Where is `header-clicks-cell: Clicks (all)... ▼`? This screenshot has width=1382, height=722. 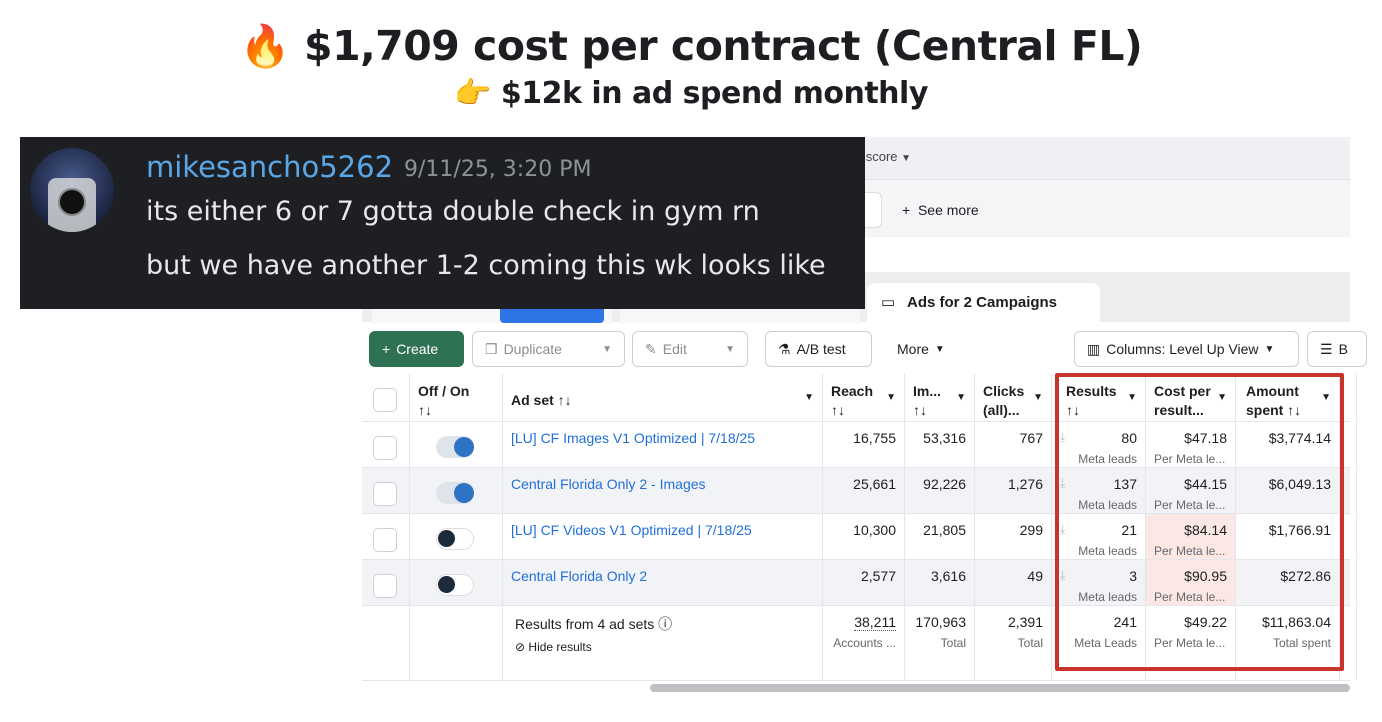 header-clicks-cell: Clicks (all)... ▼ is located at coordinates (1013, 397).